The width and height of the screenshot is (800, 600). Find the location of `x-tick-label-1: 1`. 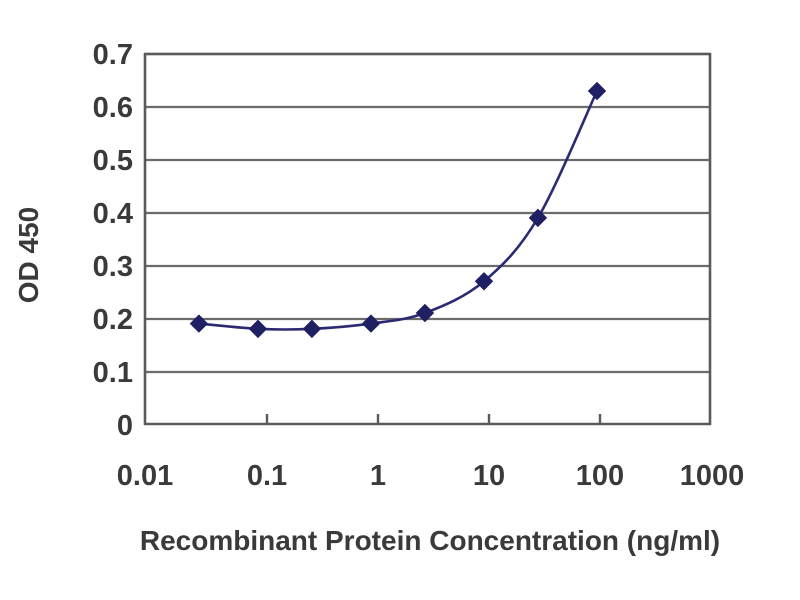

x-tick-label-1: 1 is located at coordinates (378, 476).